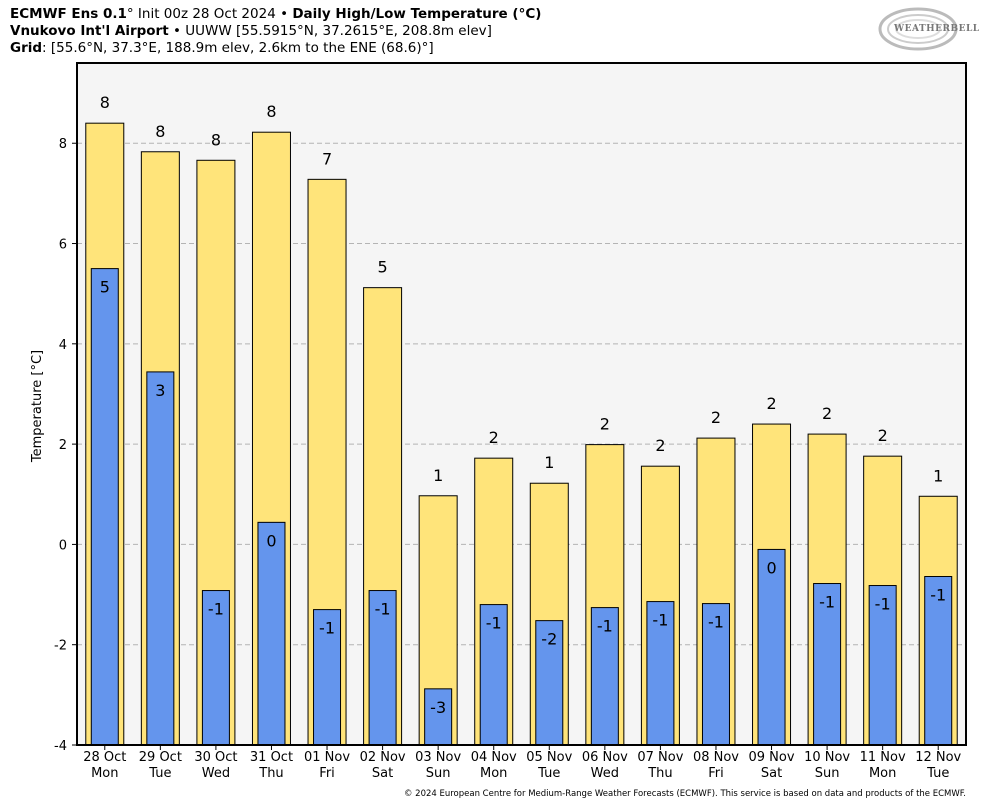 This screenshot has height=808, width=984. What do you see at coordinates (130, 14) in the screenshot?
I see `degree-symbol: °` at bounding box center [130, 14].